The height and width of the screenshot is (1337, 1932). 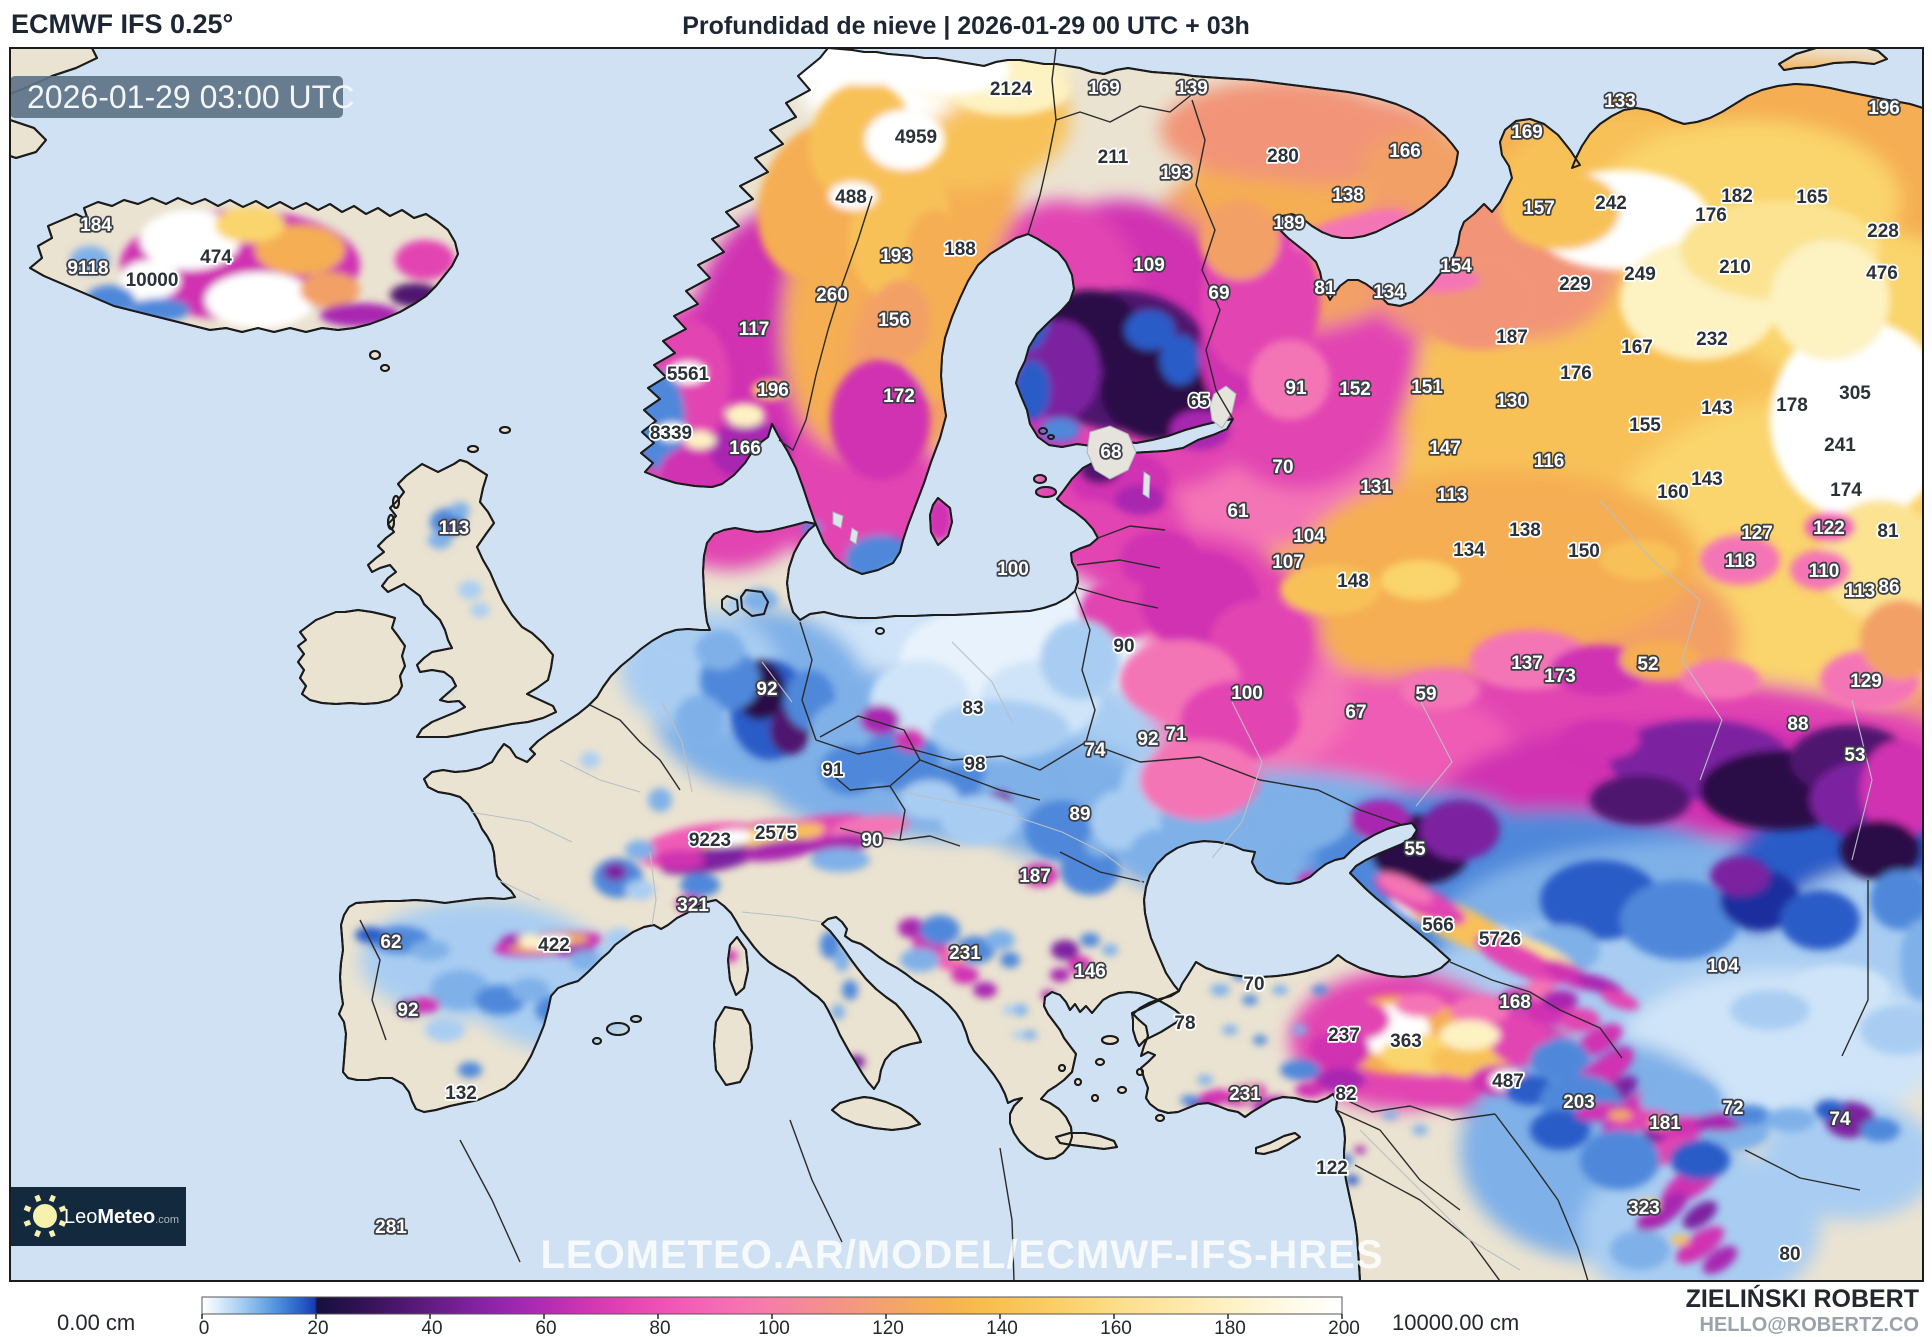 I want to click on svg-text: 120, so click(x=888, y=1327).